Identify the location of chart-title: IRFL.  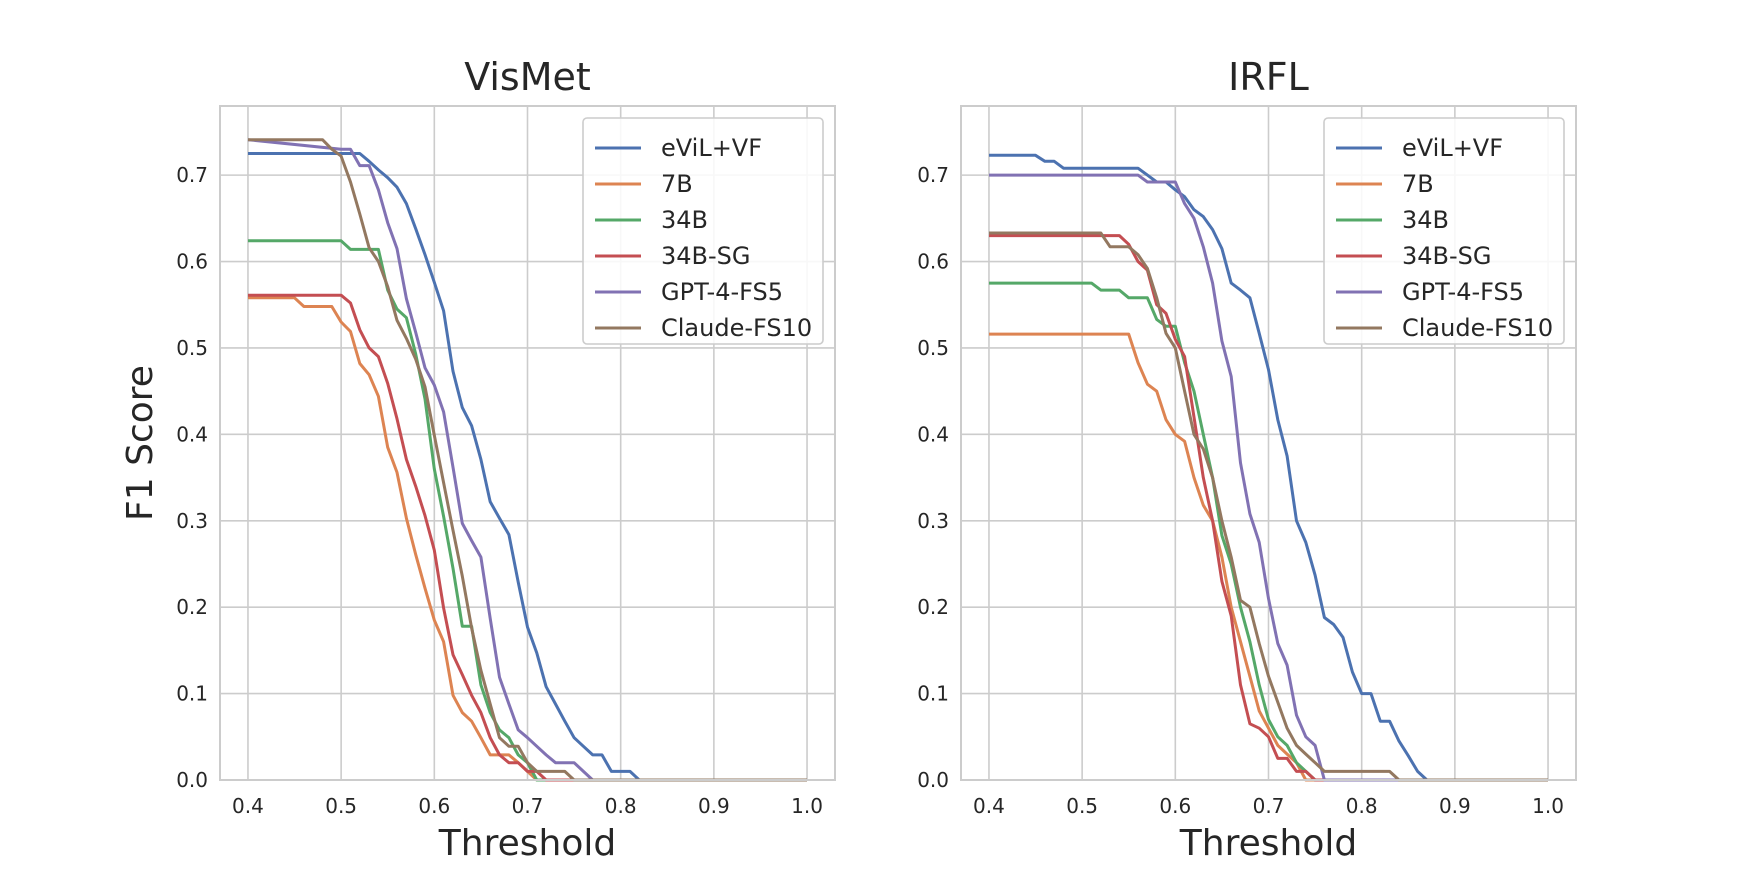
(1268, 77).